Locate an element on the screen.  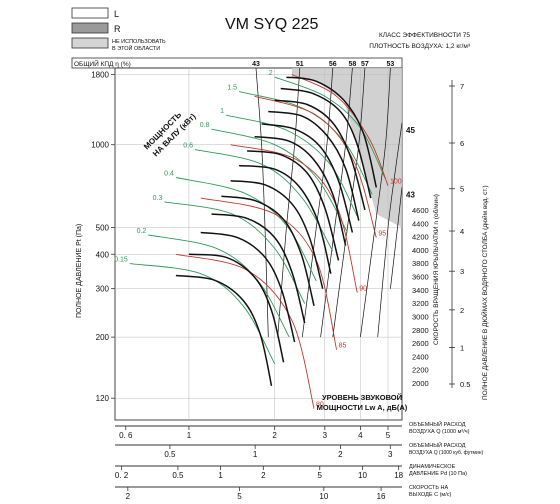
efficiency-label-45: 45 is located at coordinates (410, 130).